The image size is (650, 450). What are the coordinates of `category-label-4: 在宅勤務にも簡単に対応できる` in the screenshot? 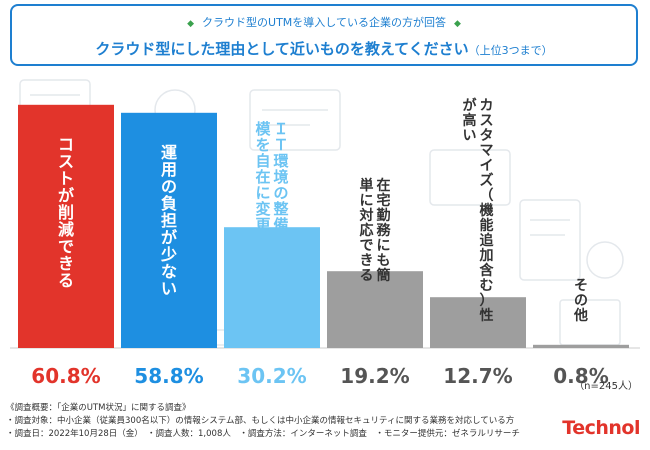 It's located at (375, 230).